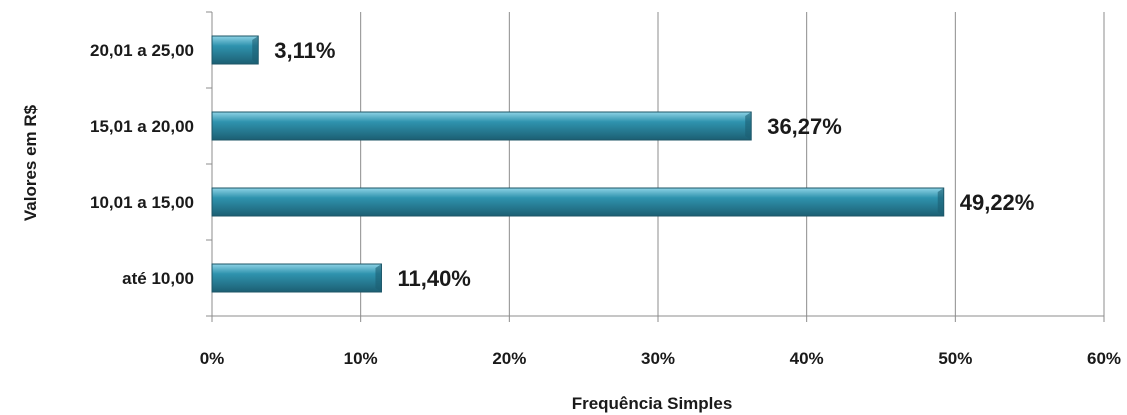  I want to click on data-label: 49,22%, so click(997, 202).